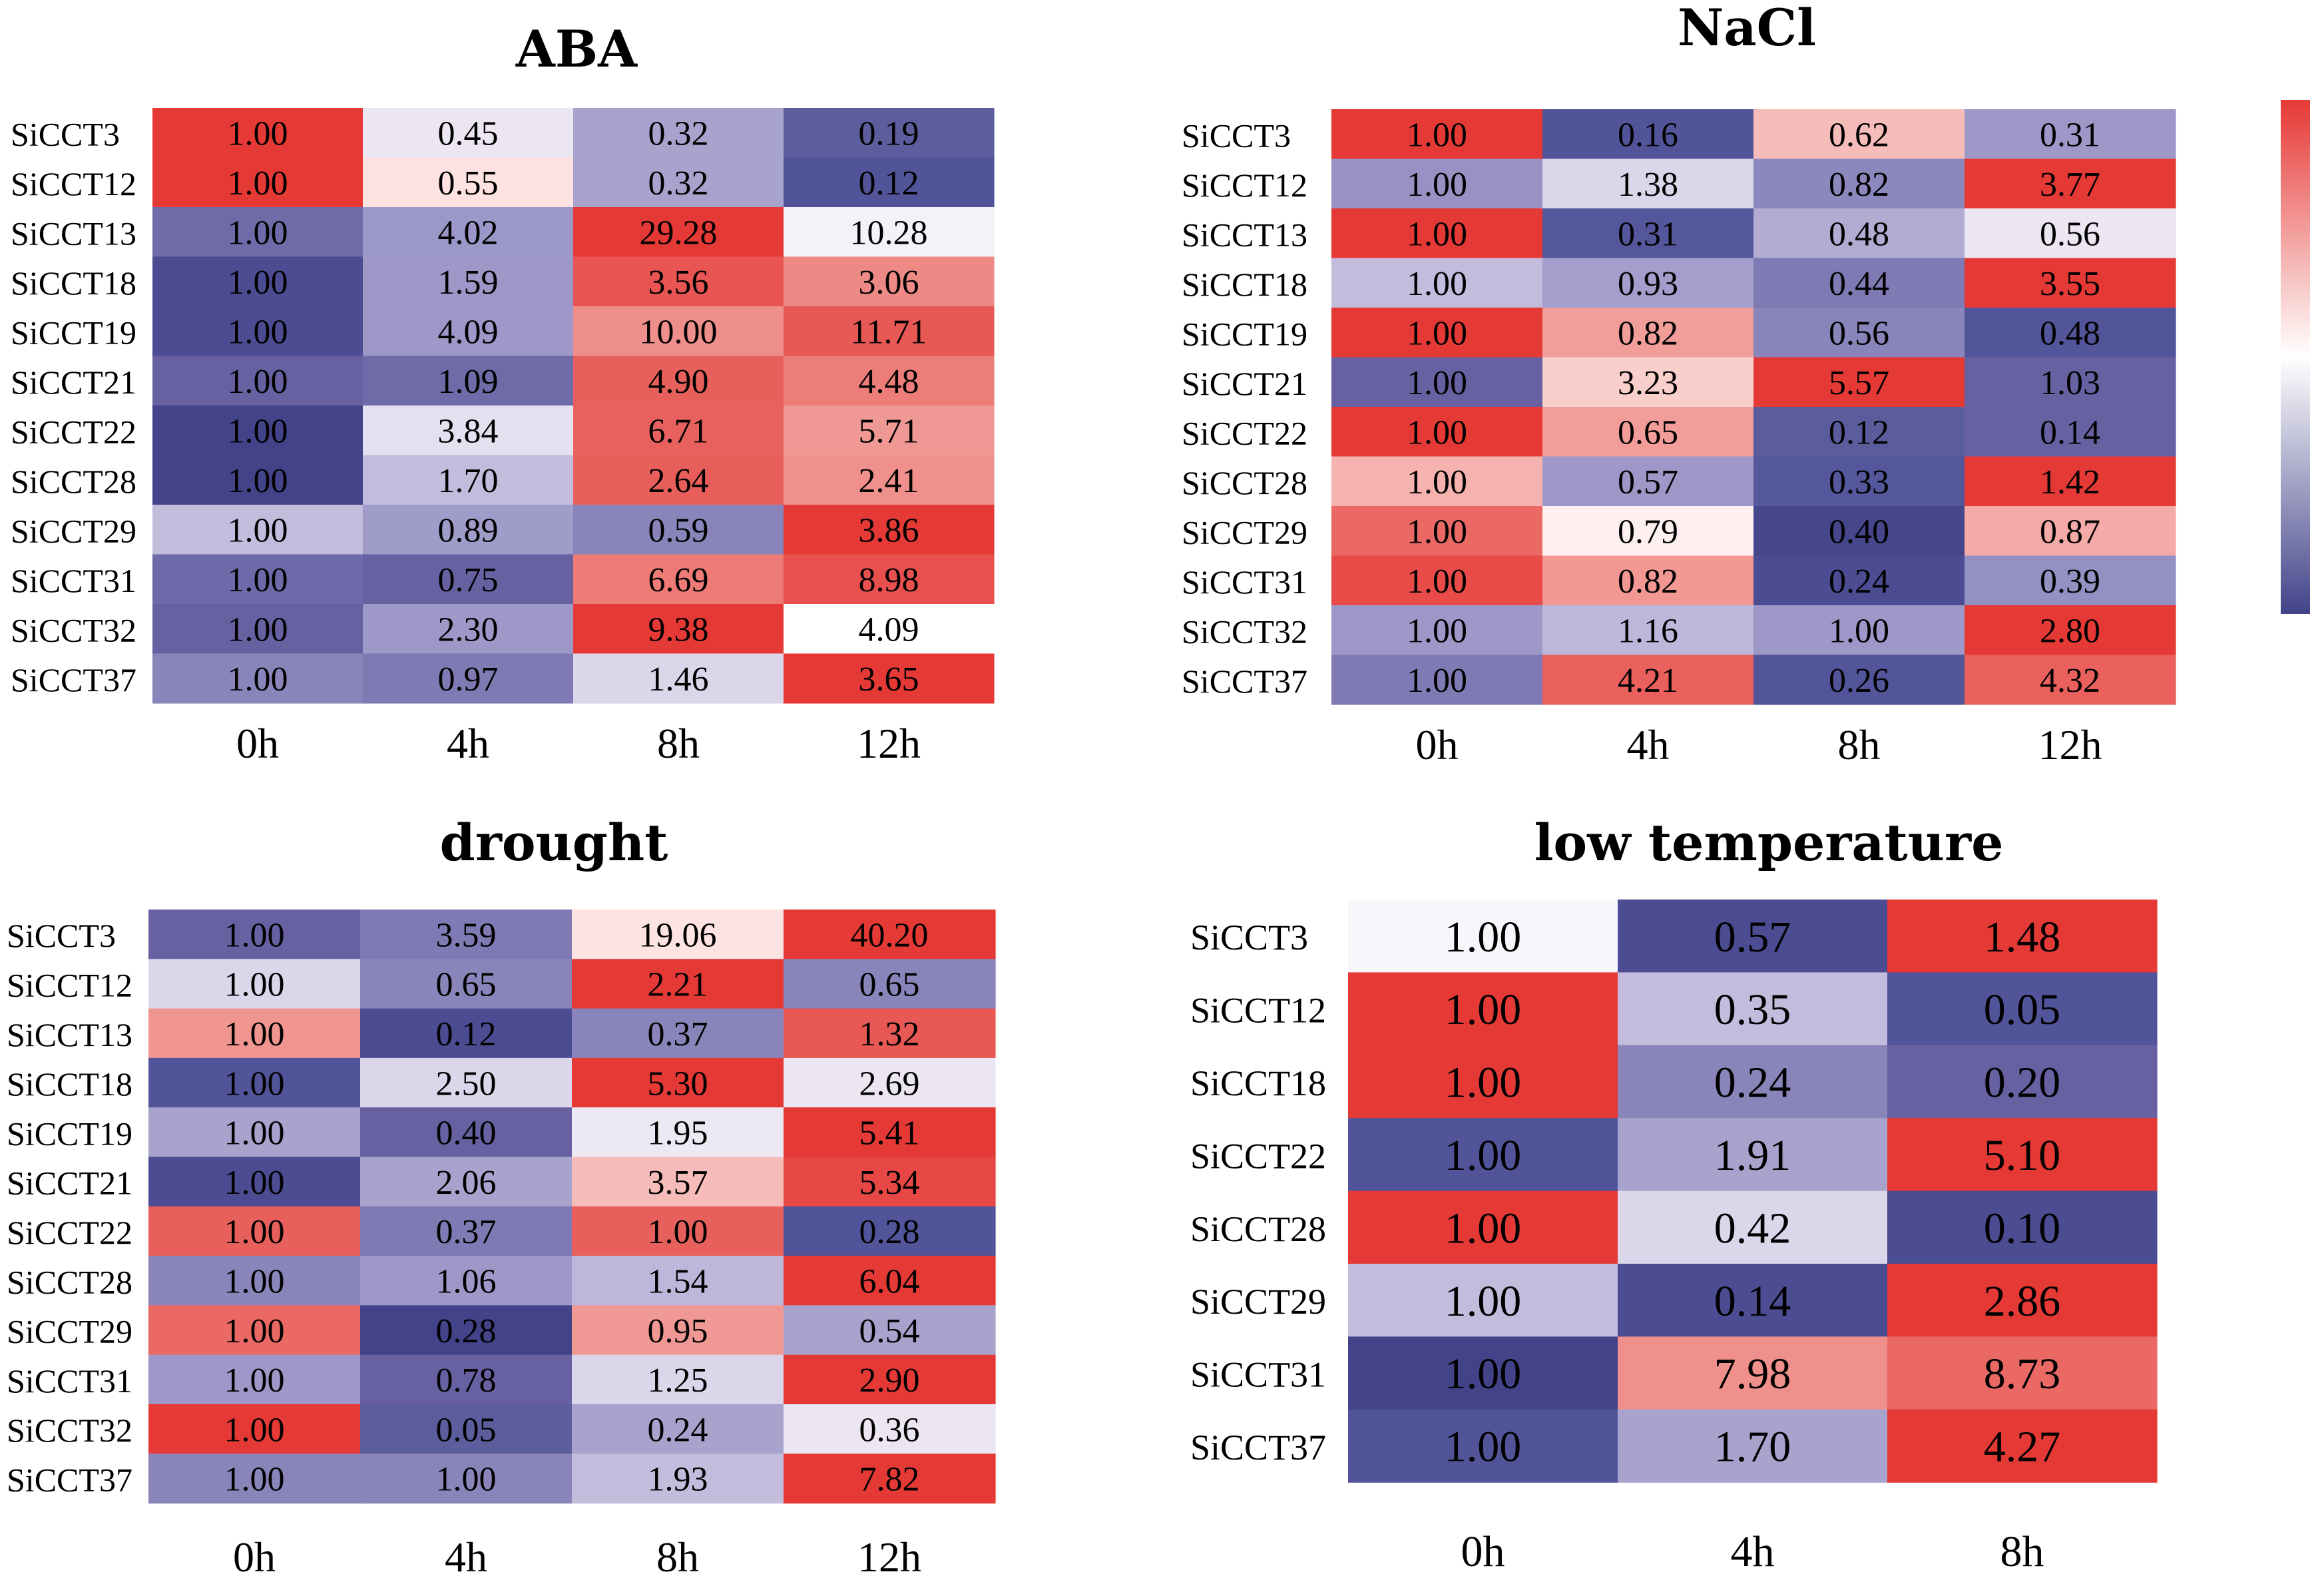 The height and width of the screenshot is (1582, 2324). Describe the element at coordinates (890, 1084) in the screenshot. I see `cell-value-label: 2.69` at that location.